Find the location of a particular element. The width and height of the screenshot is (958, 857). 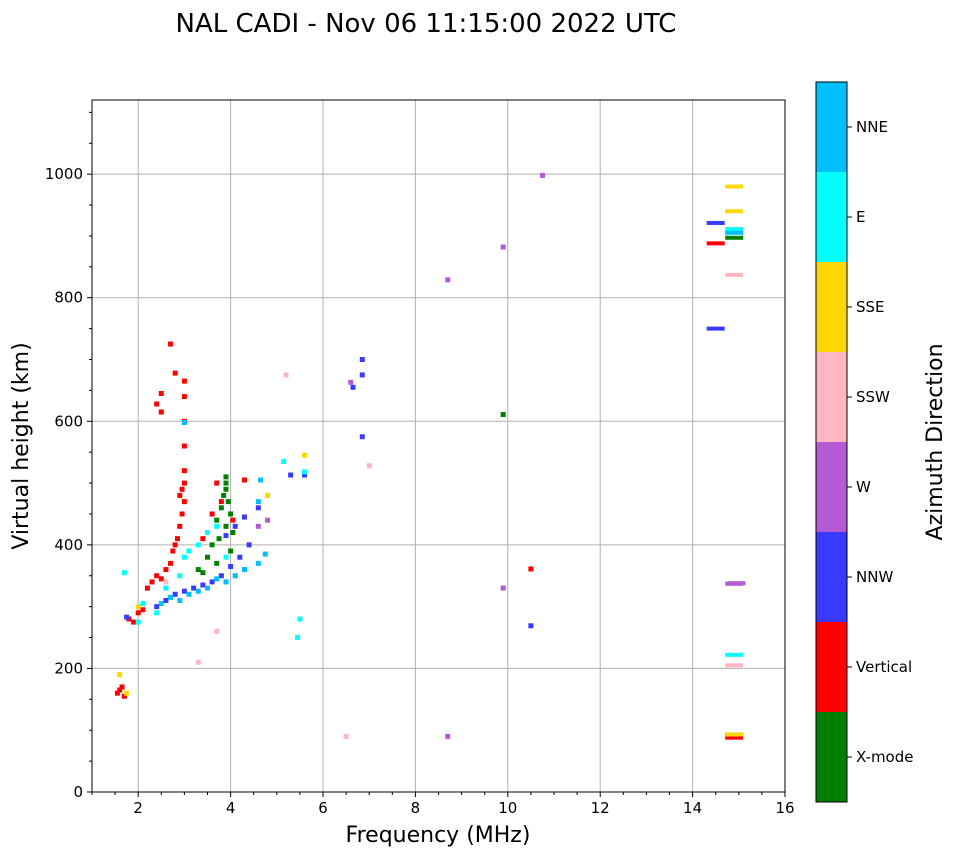

colorbar-tick-label: SSW is located at coordinates (873, 397).